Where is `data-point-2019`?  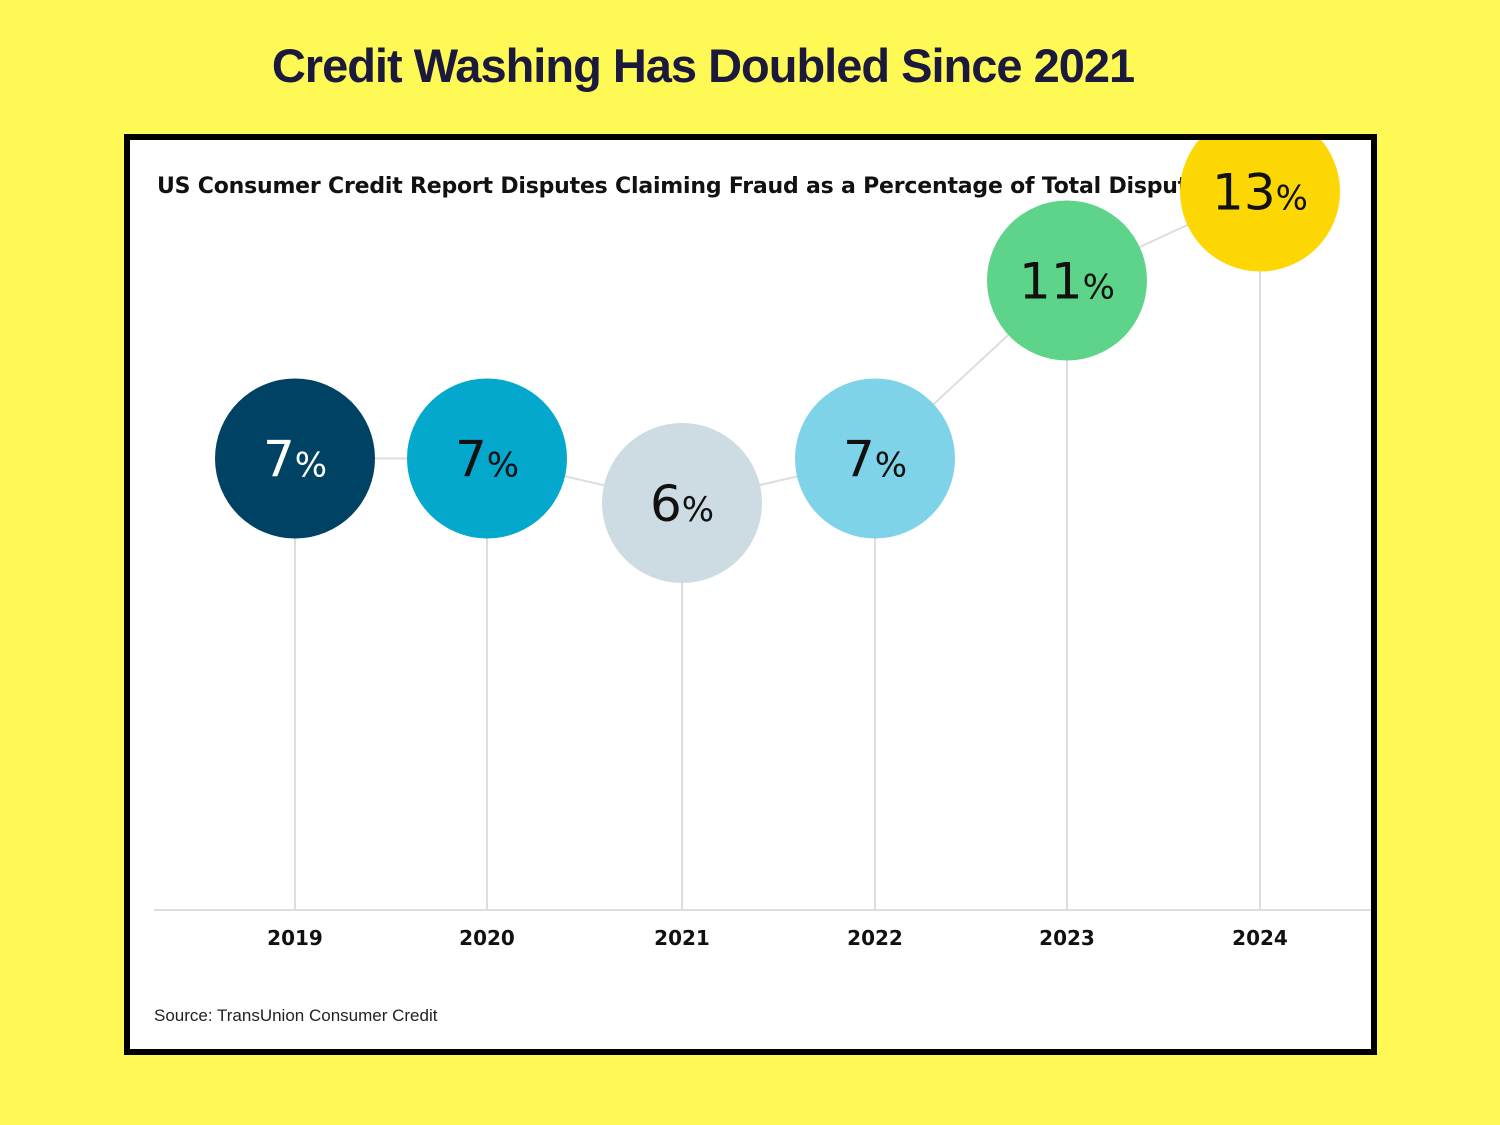 data-point-2019 is located at coordinates (295, 458).